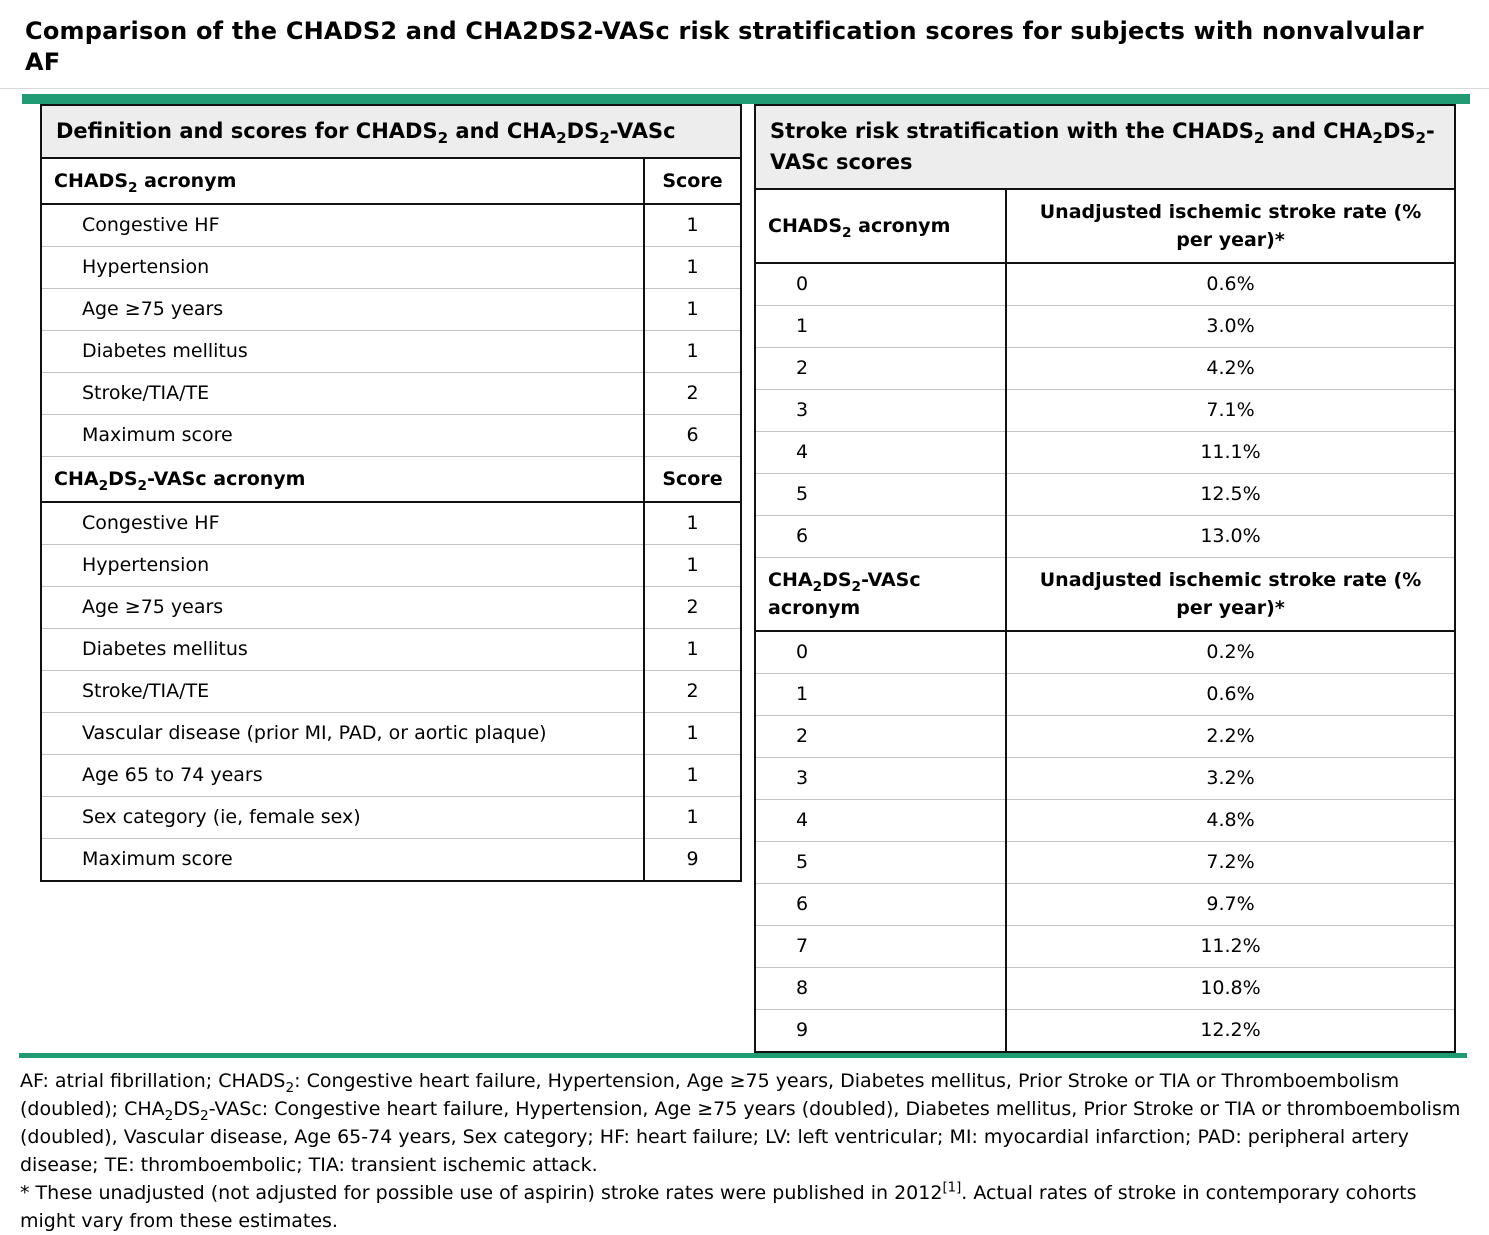 Image resolution: width=1489 pixels, height=1235 pixels. Describe the element at coordinates (1105, 536) in the screenshot. I see `table-row: 6 13.0%` at that location.